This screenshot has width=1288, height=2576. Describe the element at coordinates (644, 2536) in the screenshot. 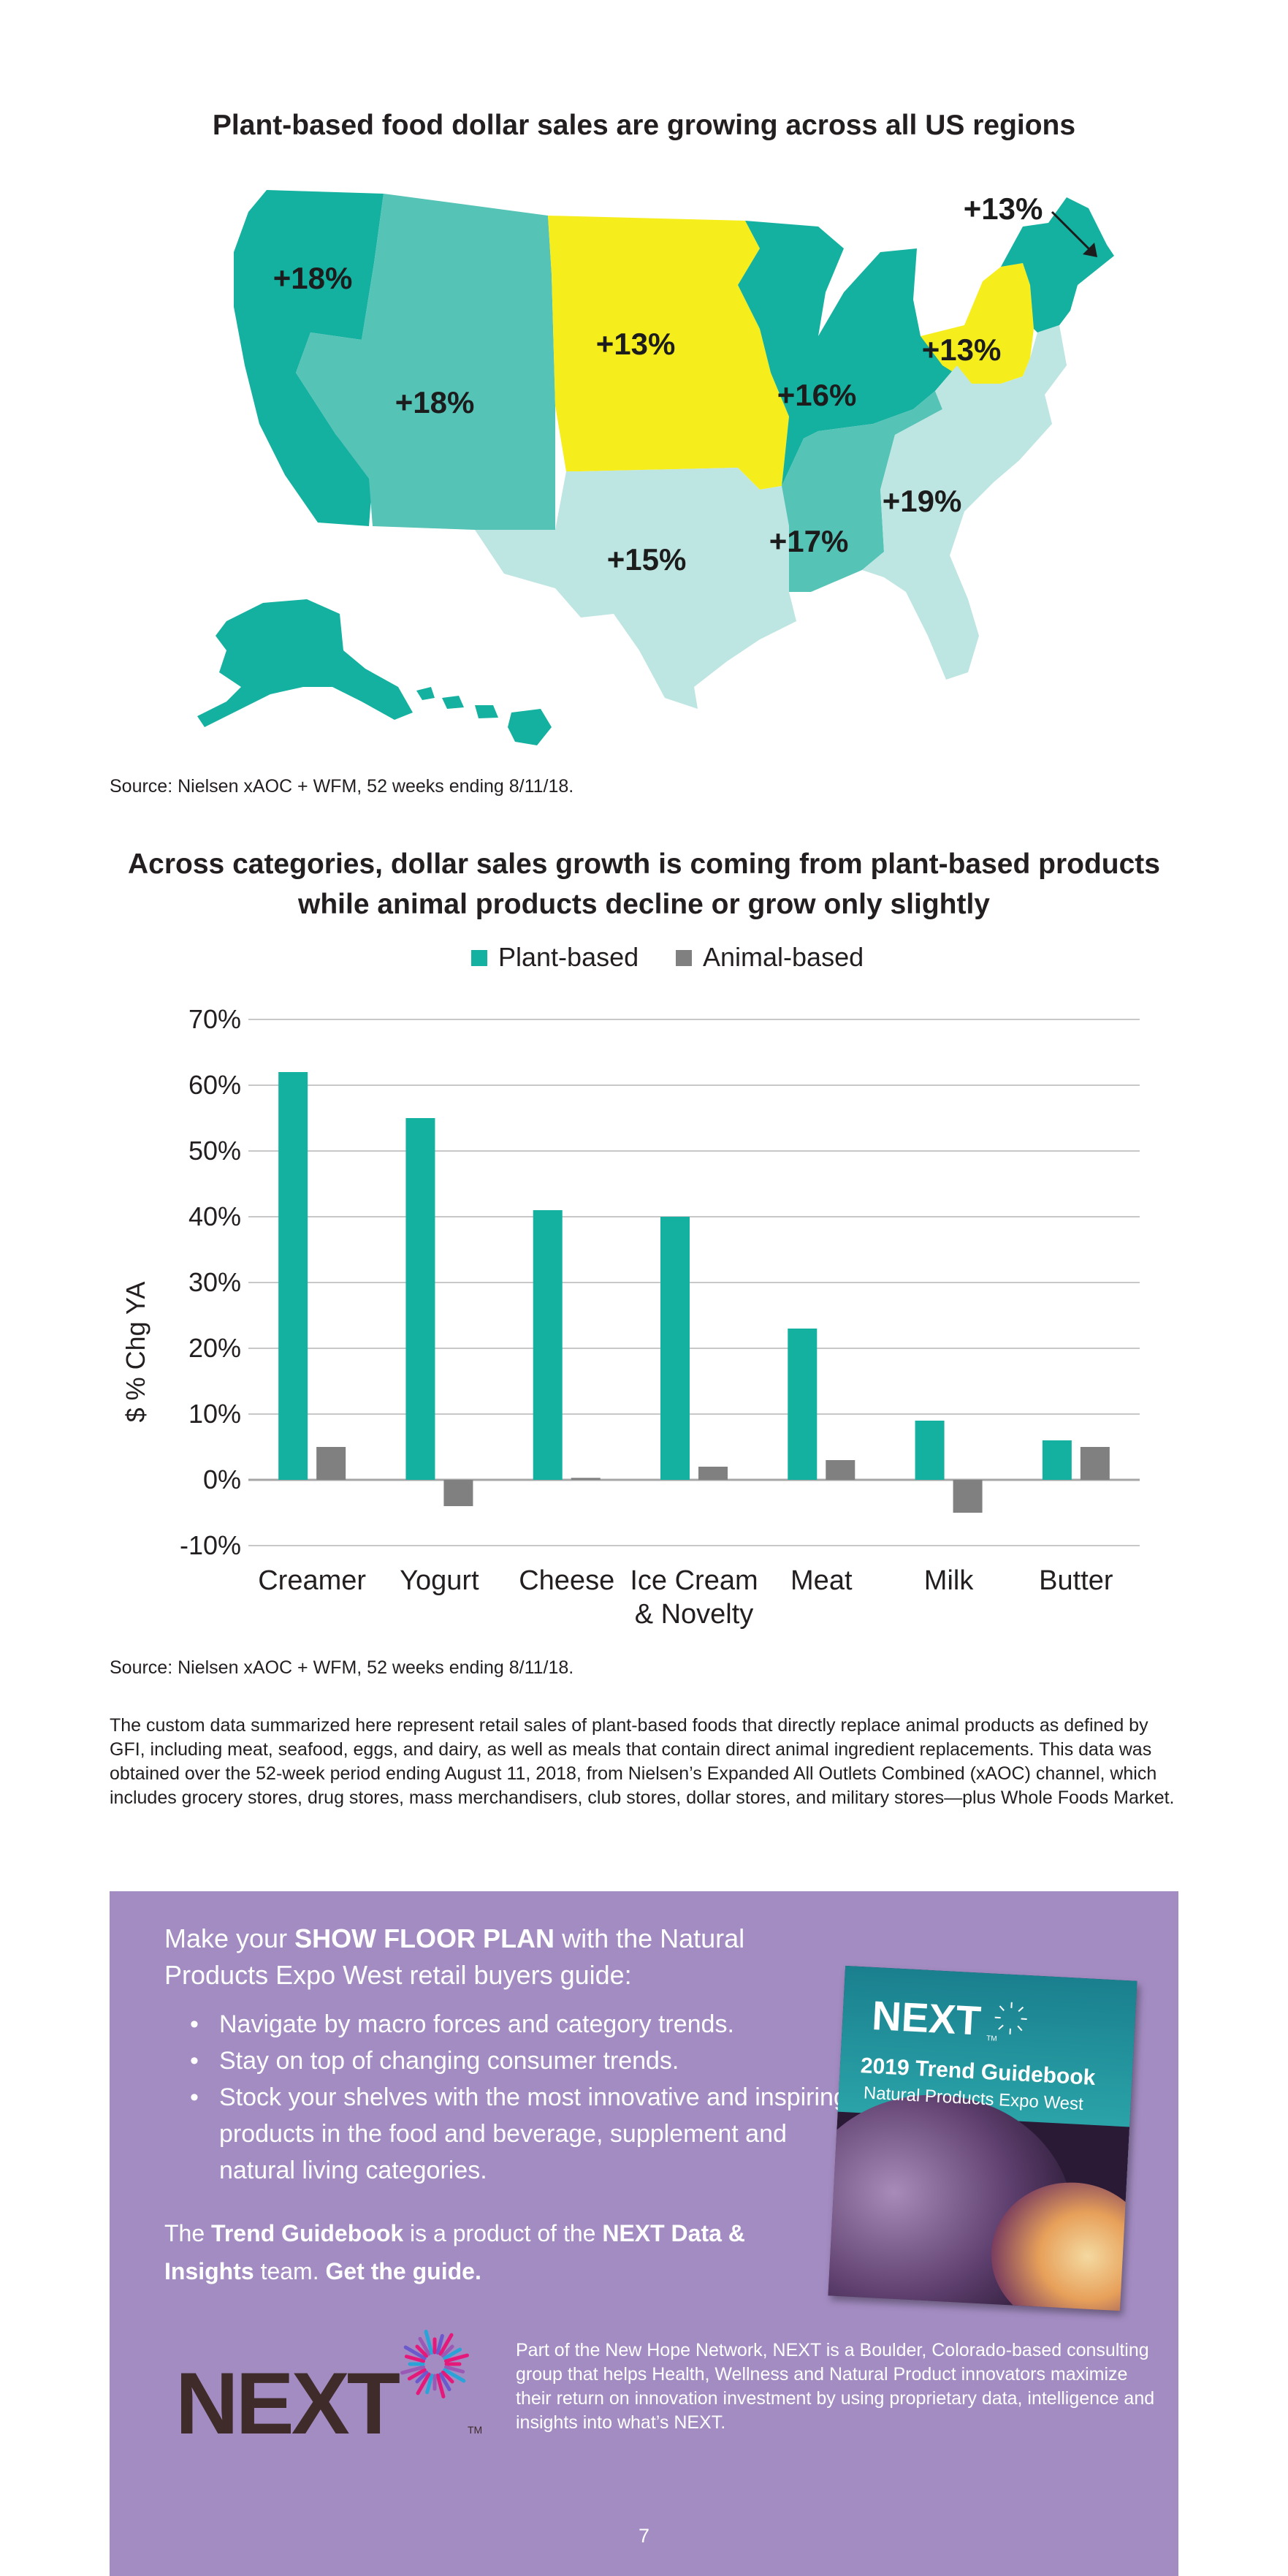

I see `page-number: 7` at that location.